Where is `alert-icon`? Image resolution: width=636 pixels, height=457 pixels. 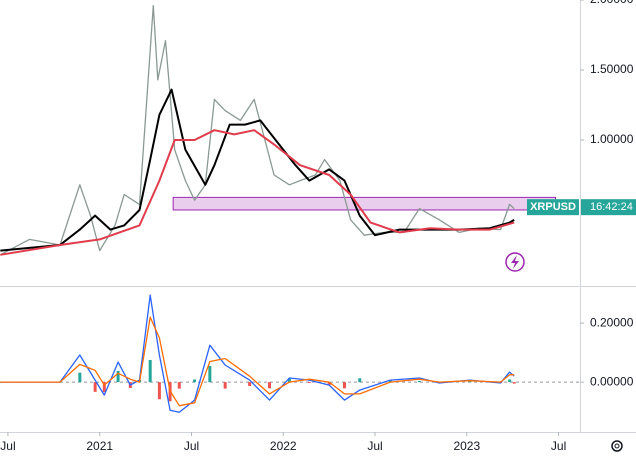
alert-icon is located at coordinates (515, 262).